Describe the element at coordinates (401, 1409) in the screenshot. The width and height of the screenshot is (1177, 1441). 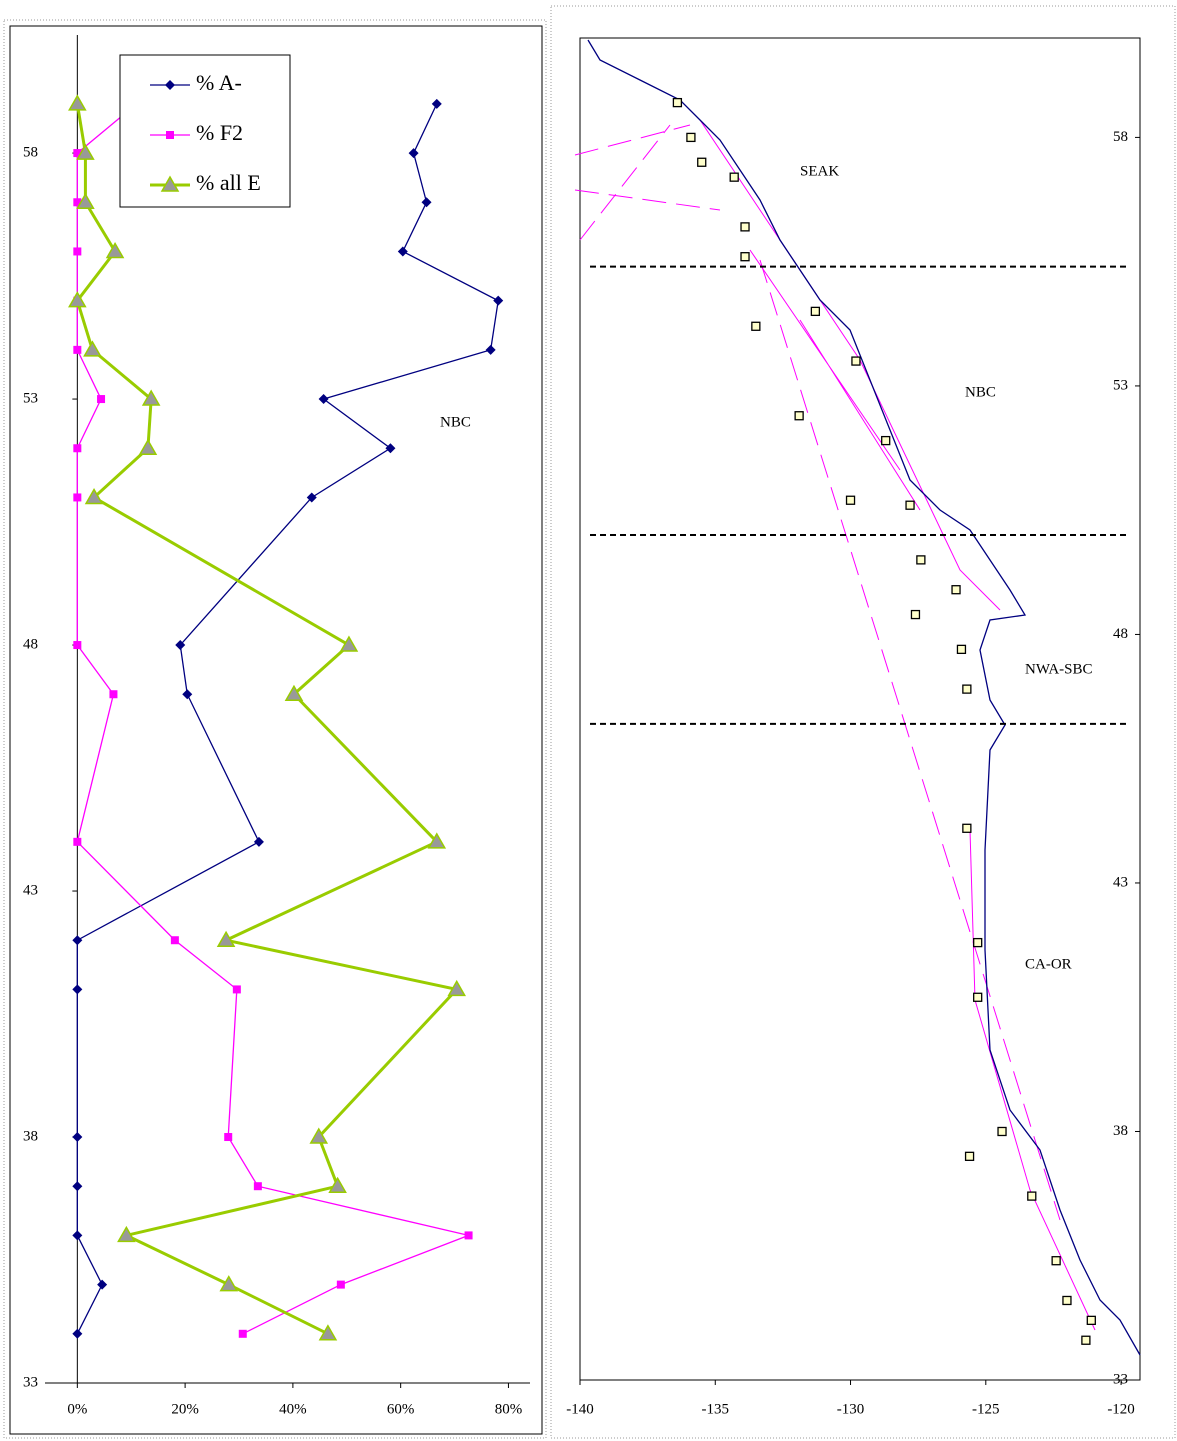
I see `x-tick-label: 60%` at that location.